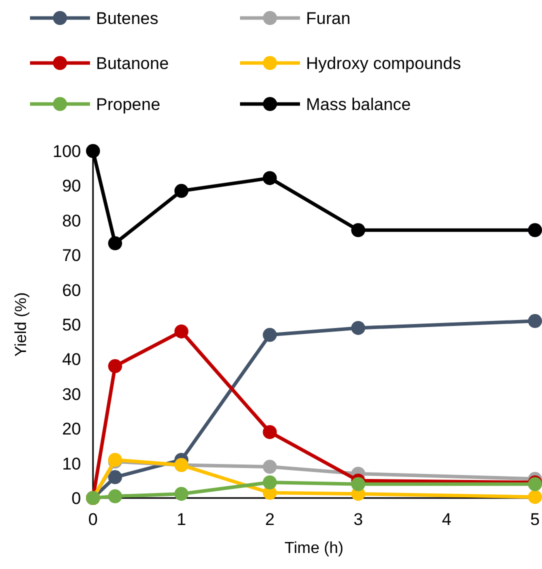 The height and width of the screenshot is (569, 542). I want to click on x-tick-label: 1, so click(181, 519).